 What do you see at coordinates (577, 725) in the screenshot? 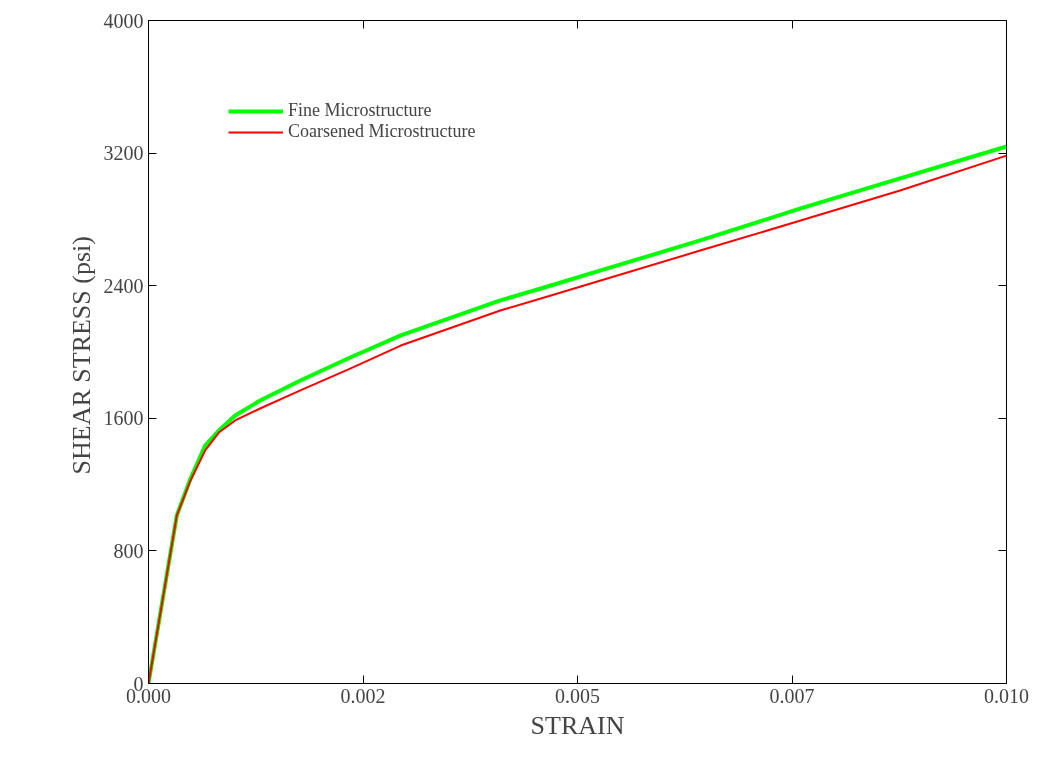
I see `x-axis-title: STRAIN` at bounding box center [577, 725].